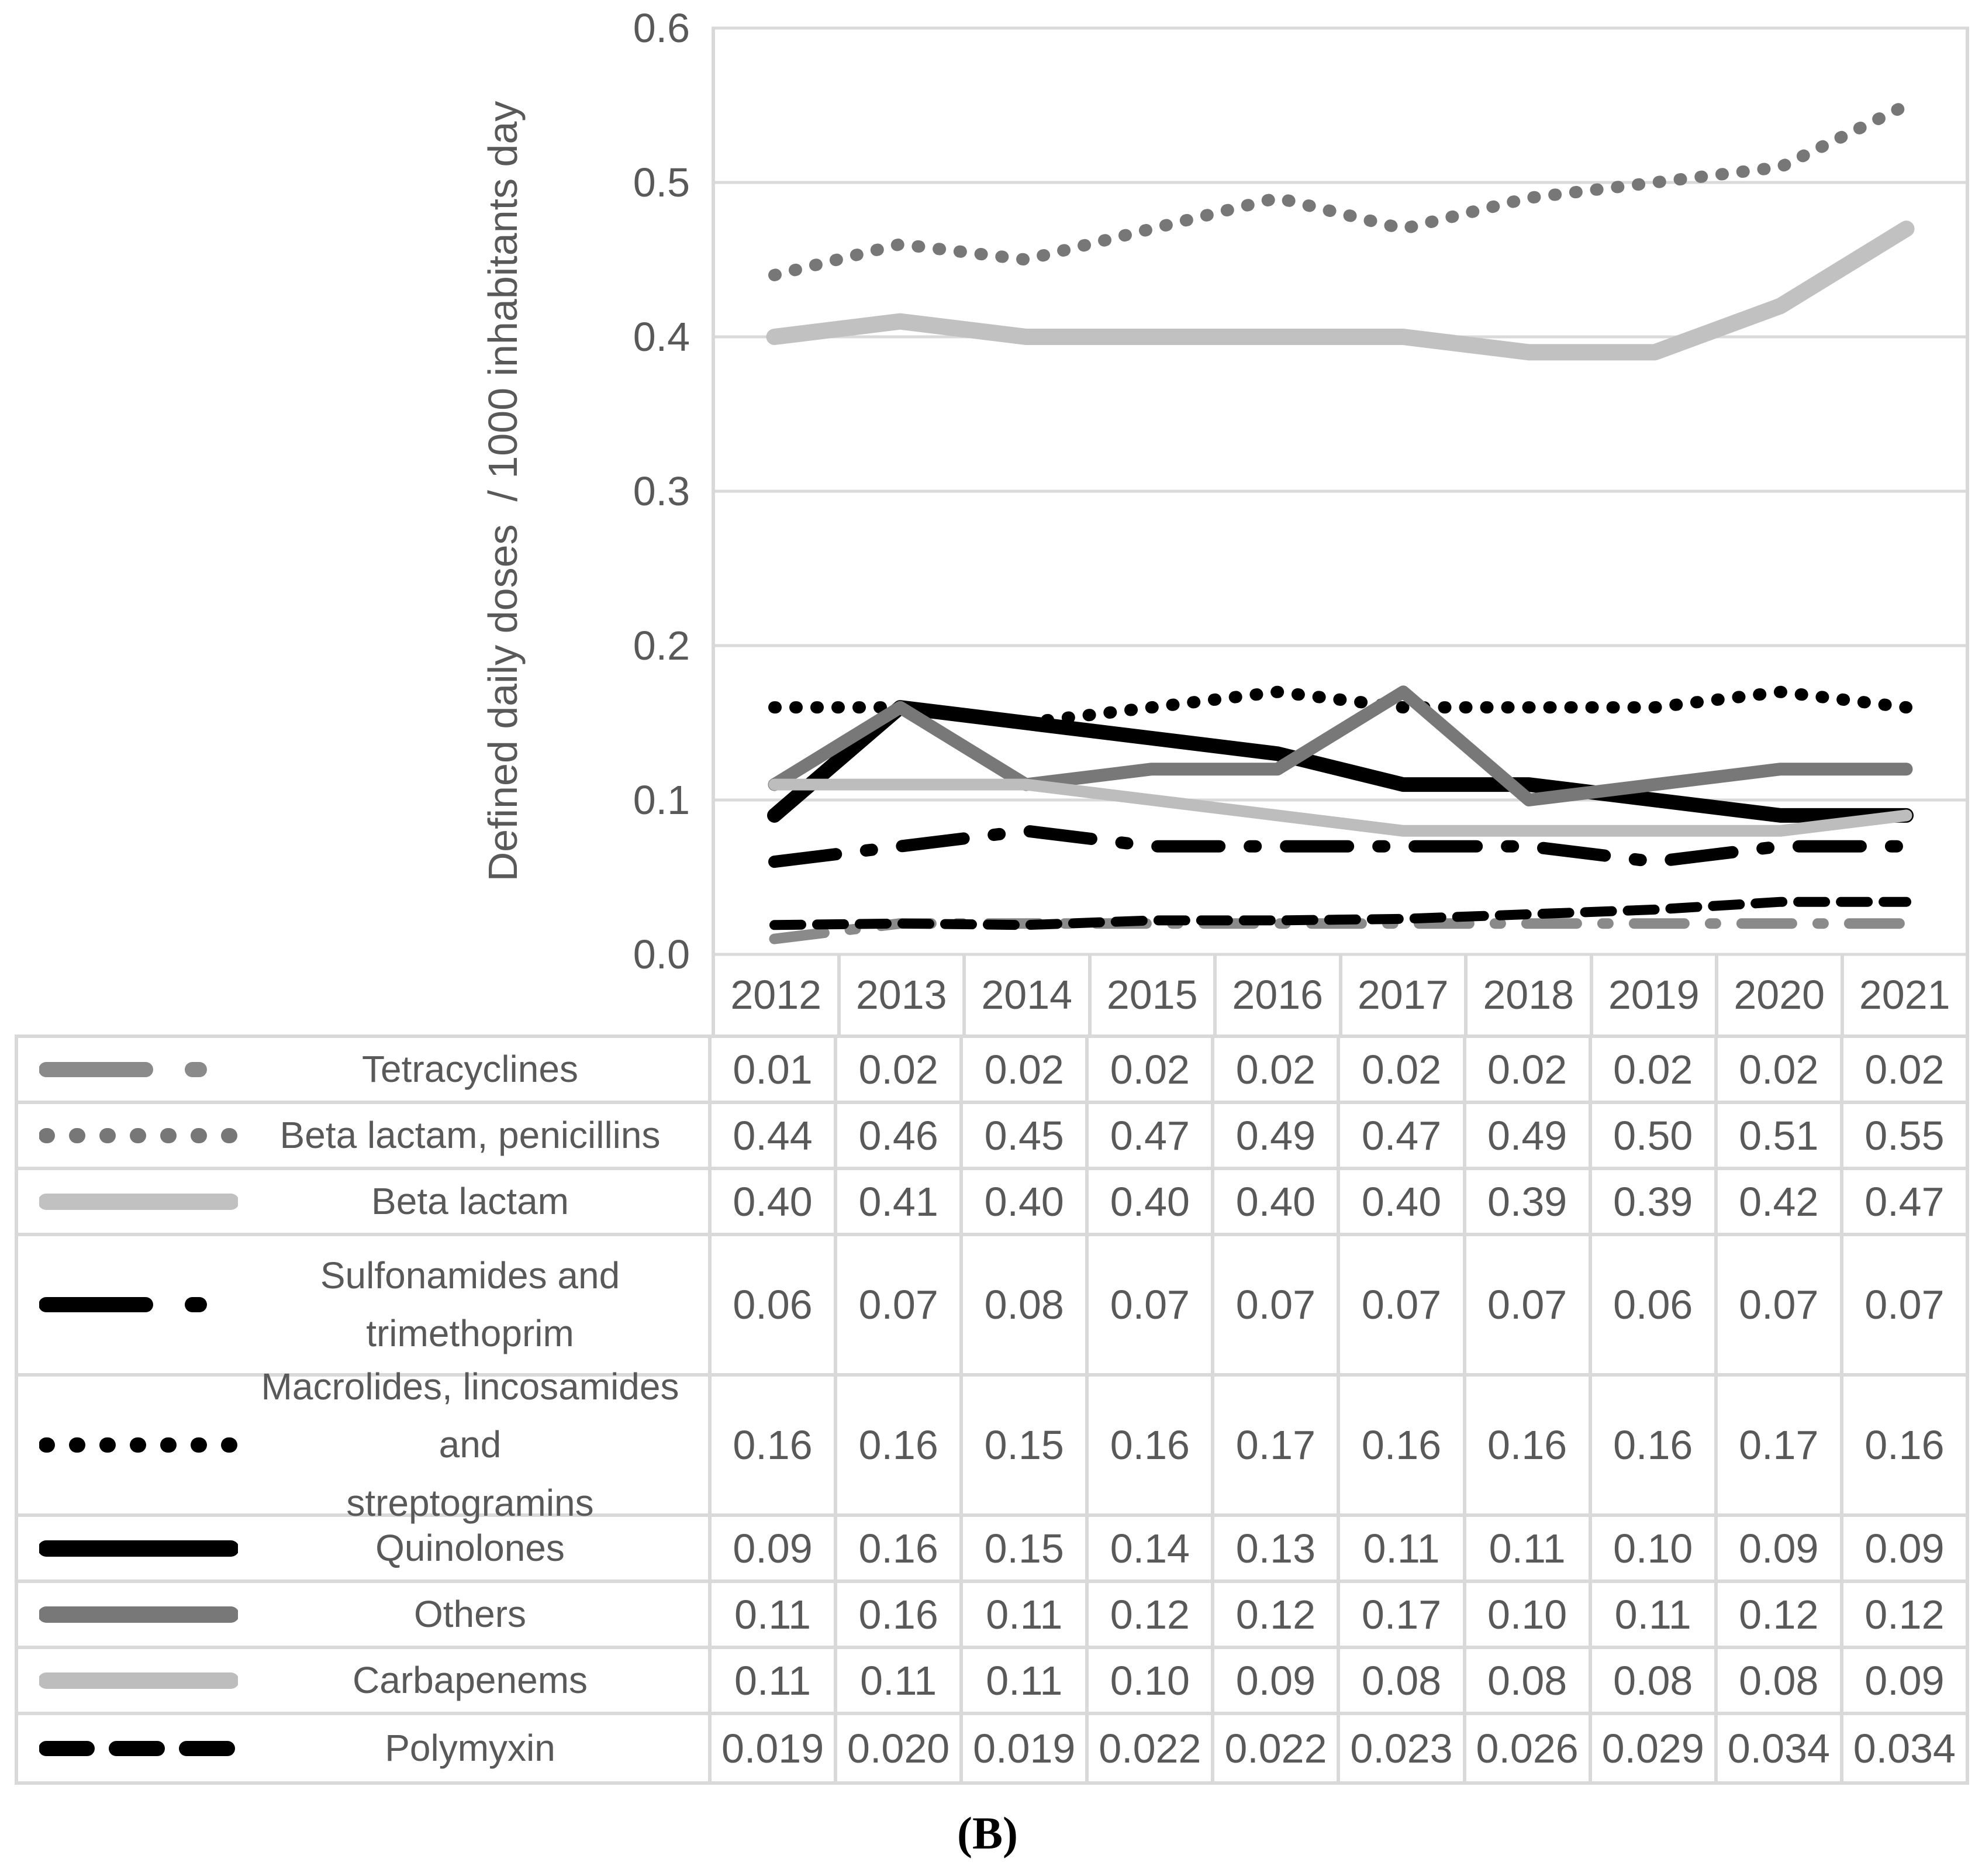  Describe the element at coordinates (900, 1305) in the screenshot. I see `table-value-2013: 0.07` at that location.